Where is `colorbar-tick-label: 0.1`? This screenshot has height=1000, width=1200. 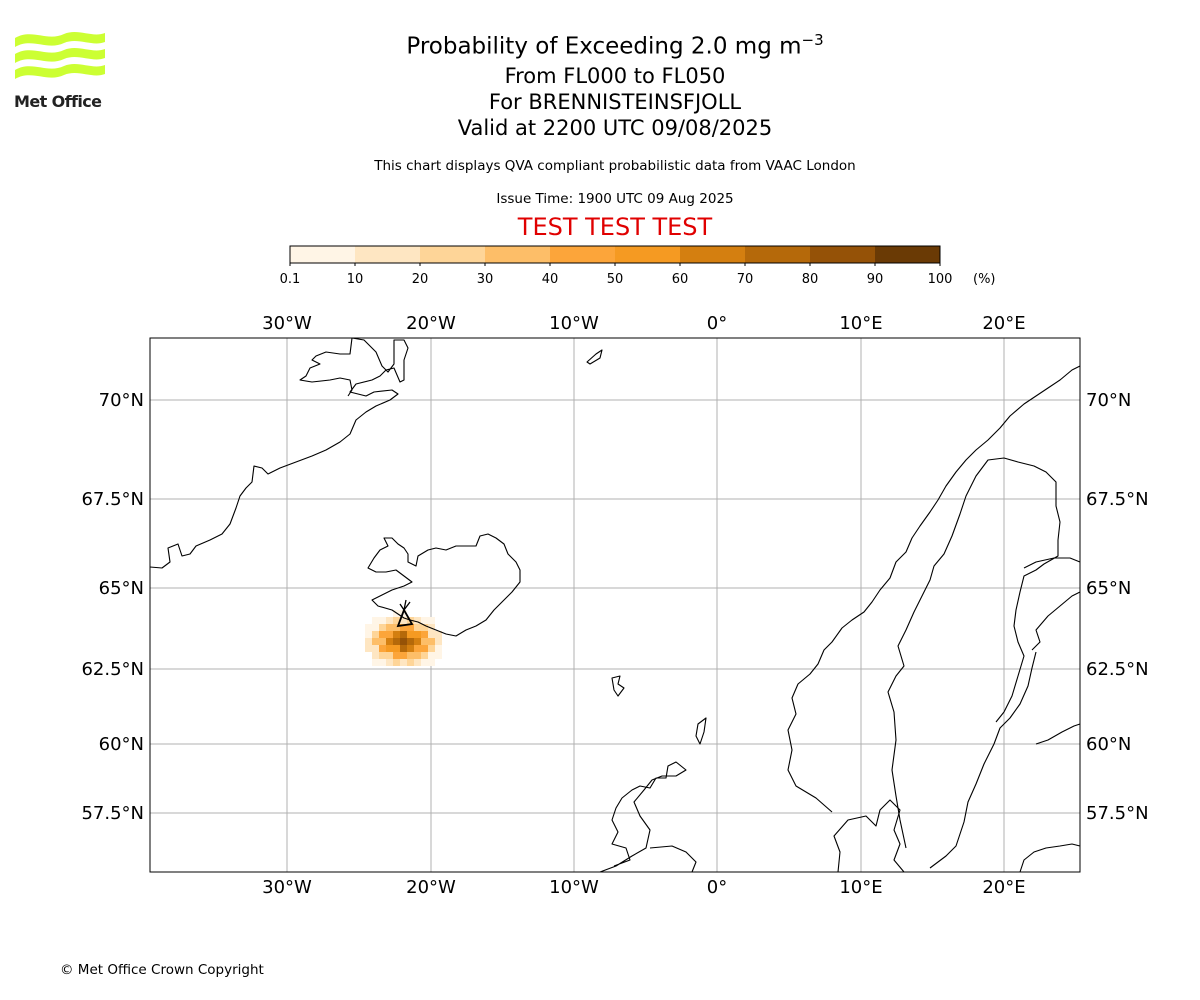
colorbar-tick-label: 0.1 is located at coordinates (290, 279).